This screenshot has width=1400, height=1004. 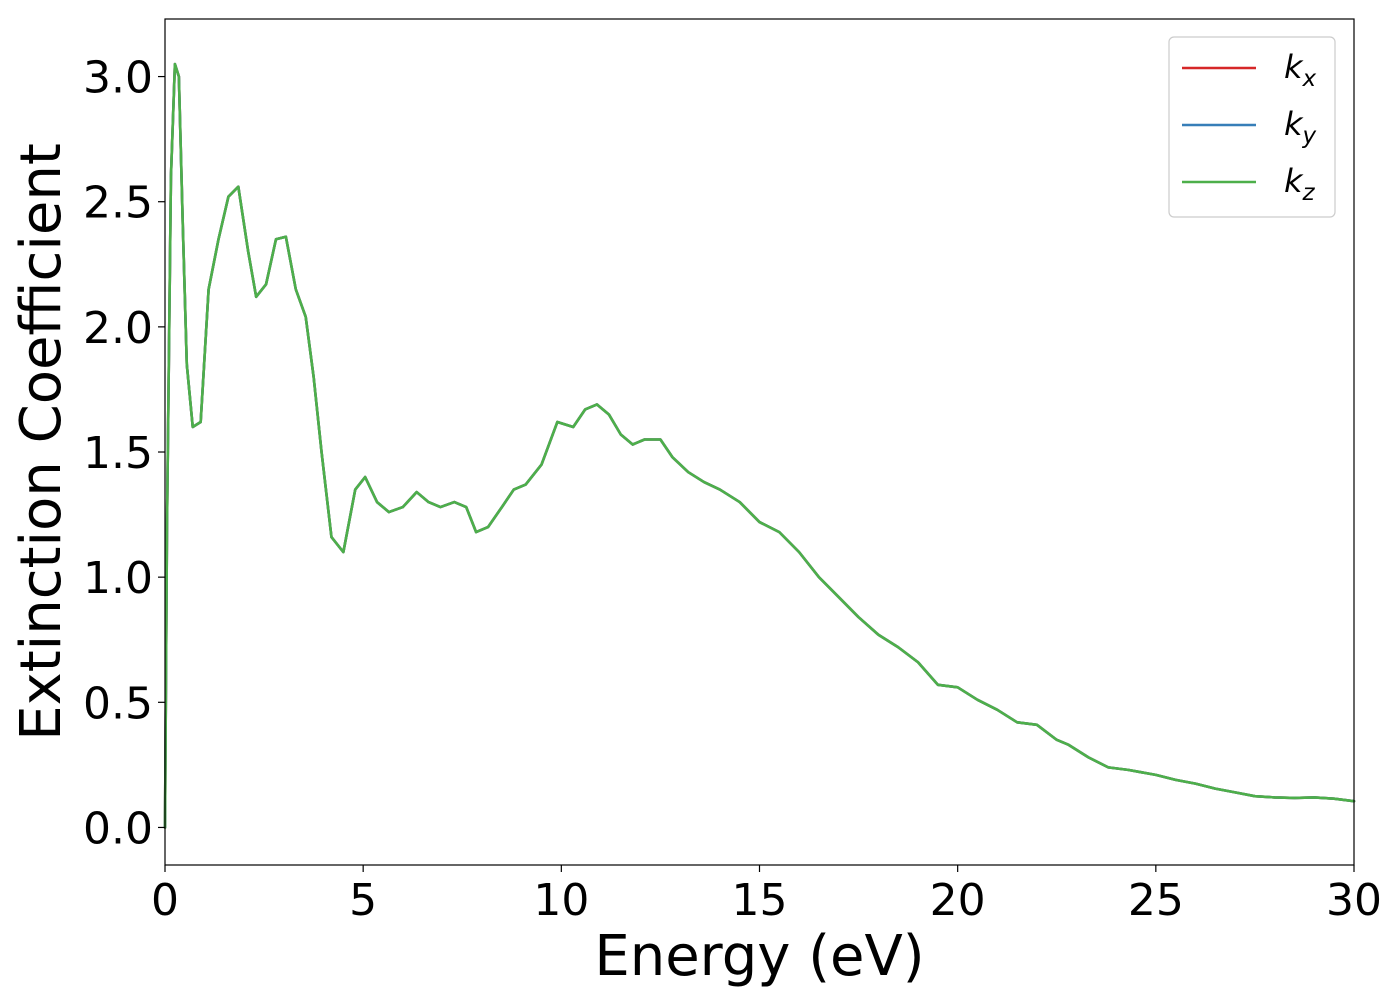 I want to click on y-tick-label: 2.0, so click(x=118, y=328).